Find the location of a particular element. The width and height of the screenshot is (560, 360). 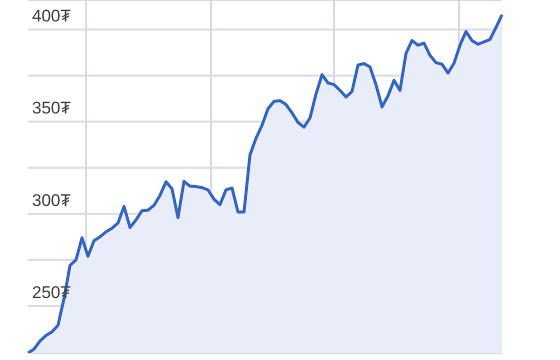

y-tick-label: 350₮ is located at coordinates (51, 108).